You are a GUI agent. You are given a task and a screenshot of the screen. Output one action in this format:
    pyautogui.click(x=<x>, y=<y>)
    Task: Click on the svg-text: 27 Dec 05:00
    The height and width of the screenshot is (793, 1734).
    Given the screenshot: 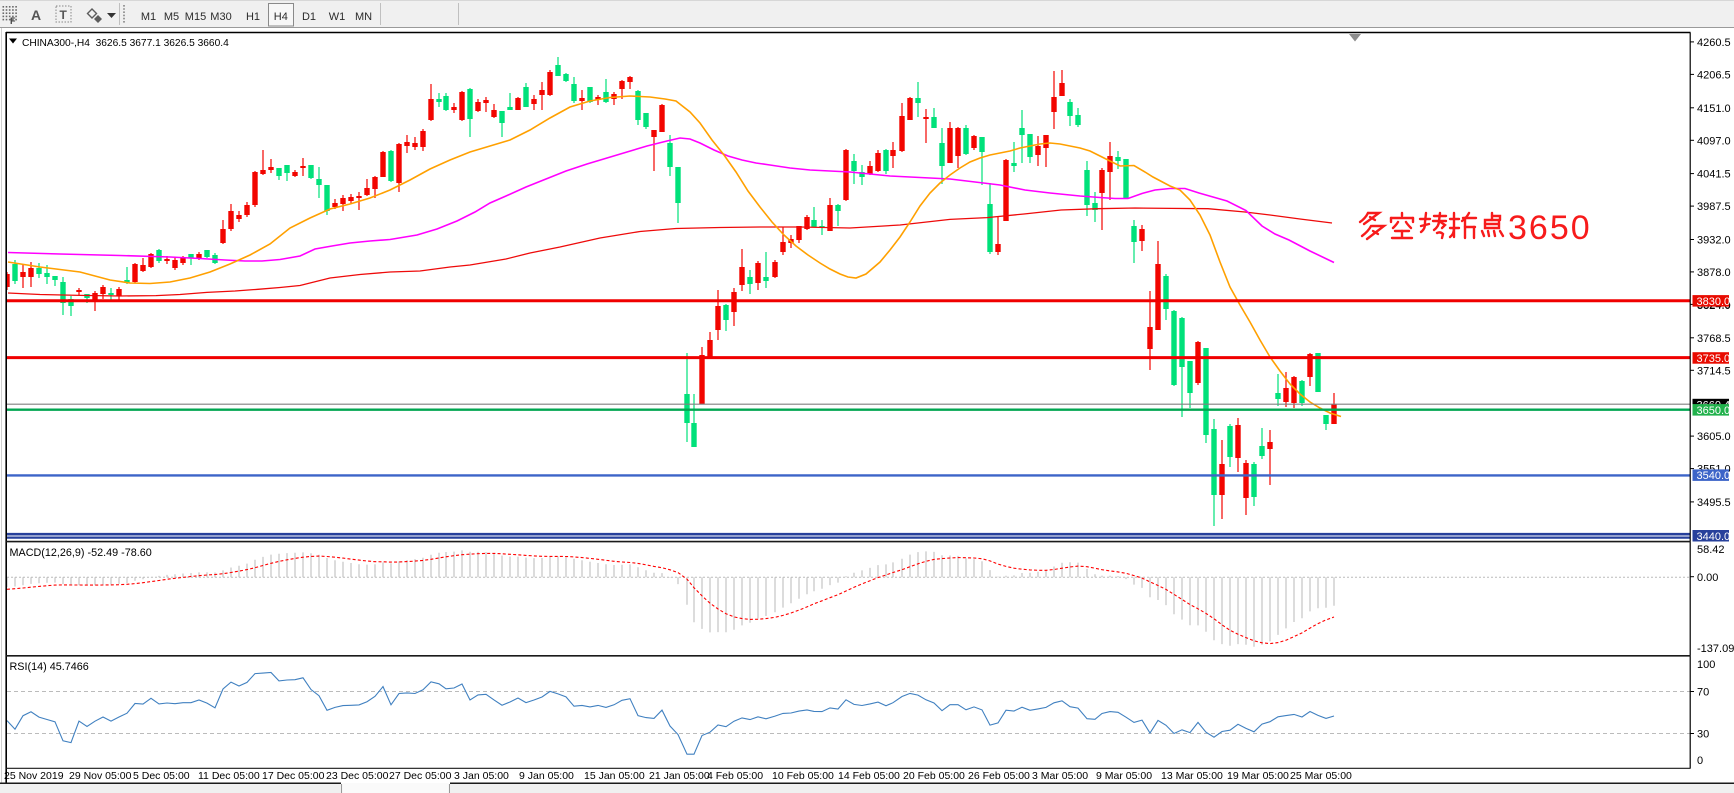 What is the action you would take?
    pyautogui.click(x=420, y=776)
    